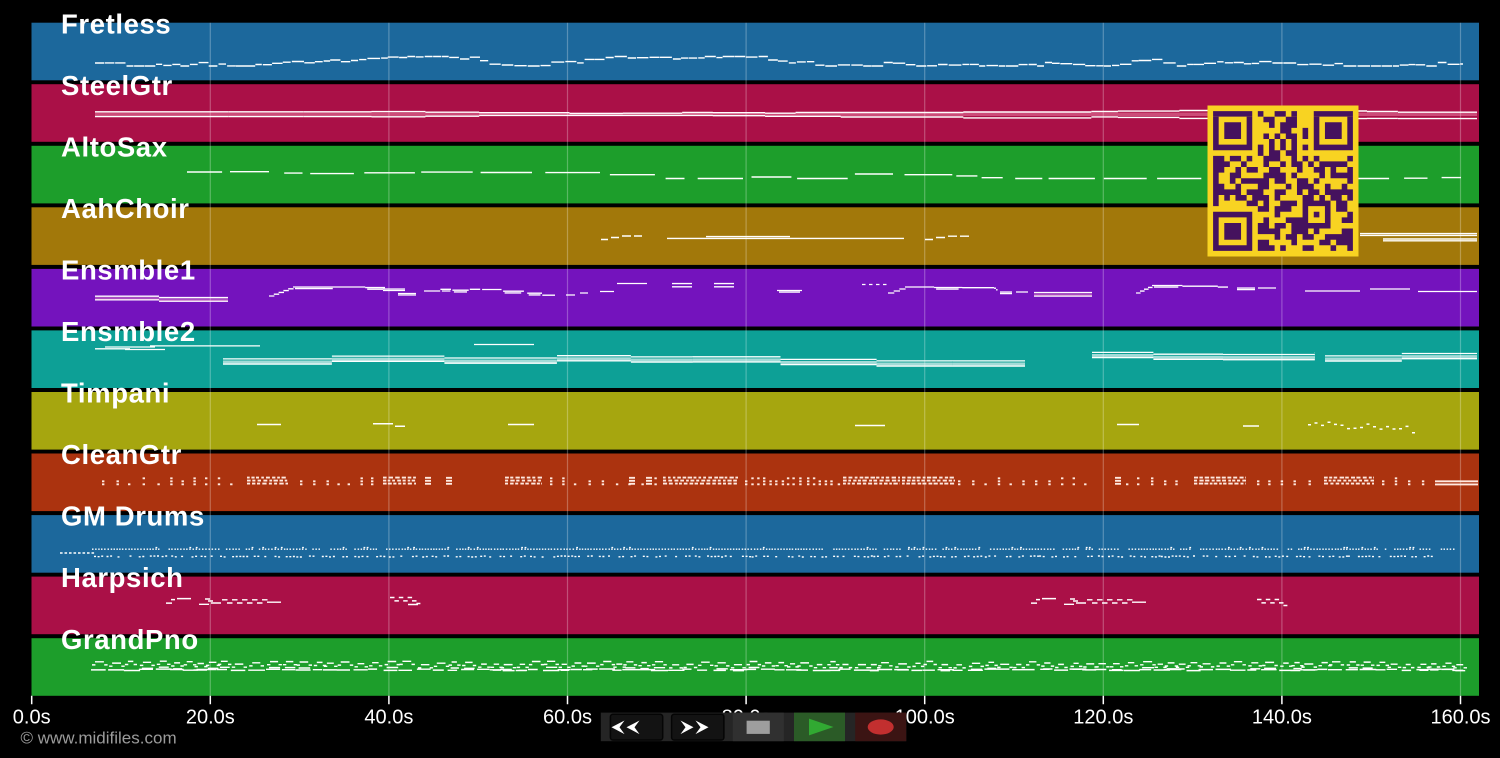  I want to click on svg-text: © www.midifiles.com, so click(99, 737).